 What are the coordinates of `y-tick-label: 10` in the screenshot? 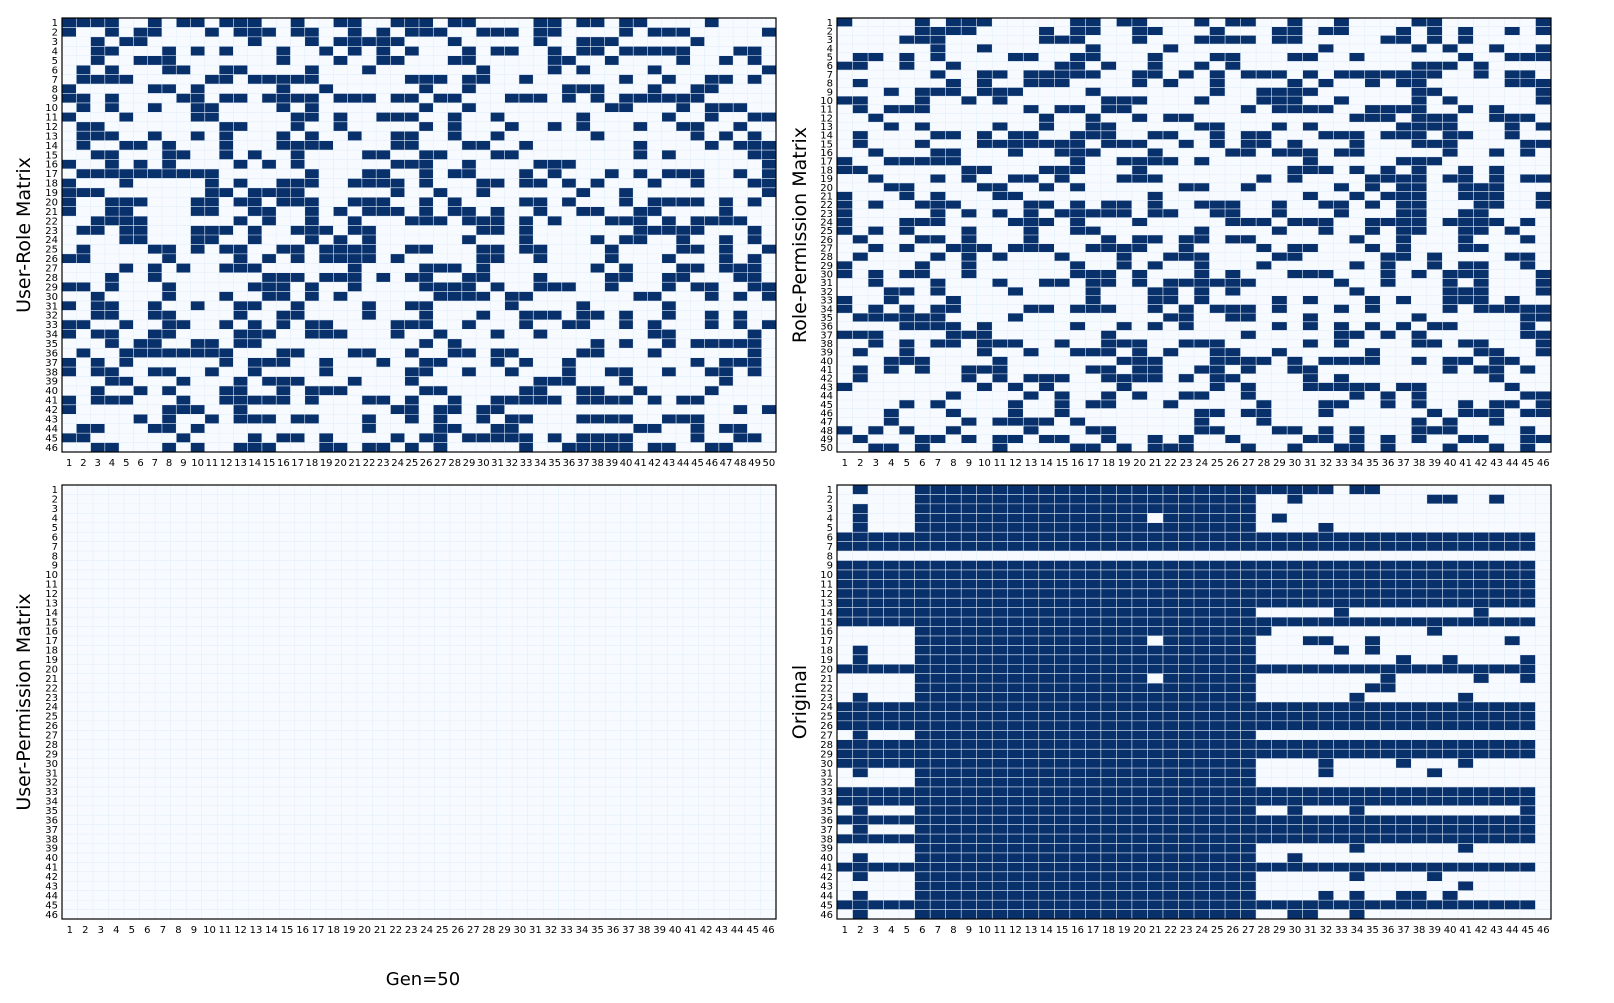 It's located at (826, 101).